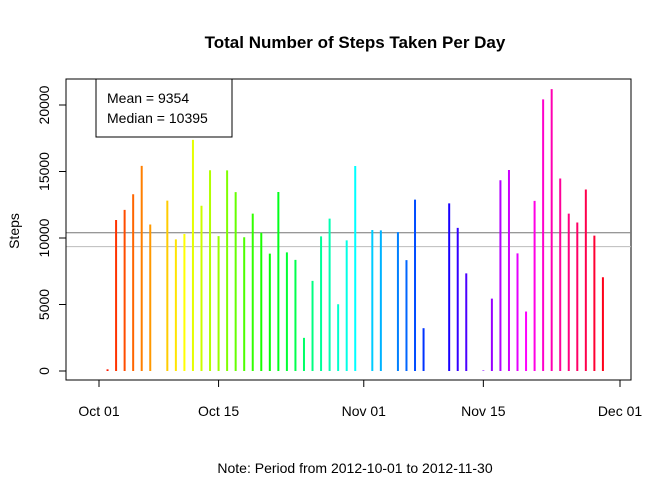  What do you see at coordinates (44, 104) in the screenshot?
I see `y-tick-label: 20000` at bounding box center [44, 104].